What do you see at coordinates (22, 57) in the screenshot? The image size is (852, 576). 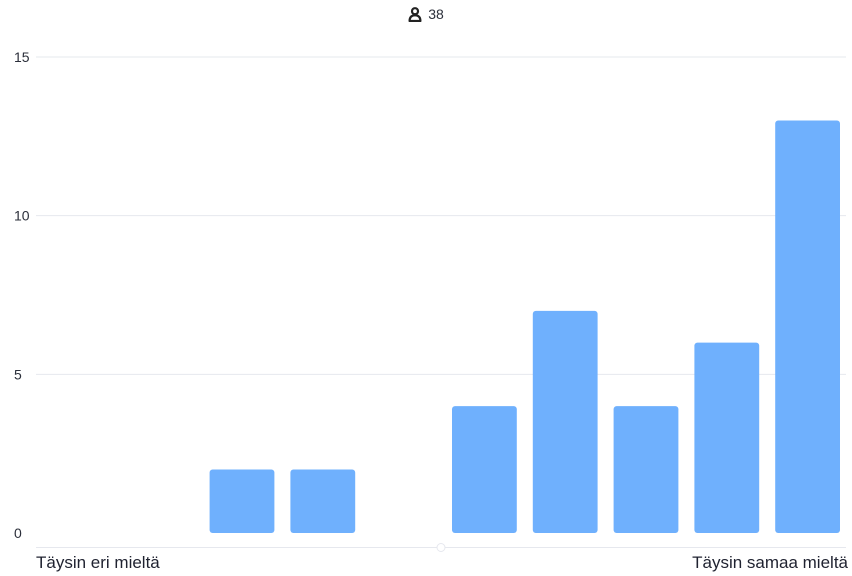 I see `y-tick-label: 15` at bounding box center [22, 57].